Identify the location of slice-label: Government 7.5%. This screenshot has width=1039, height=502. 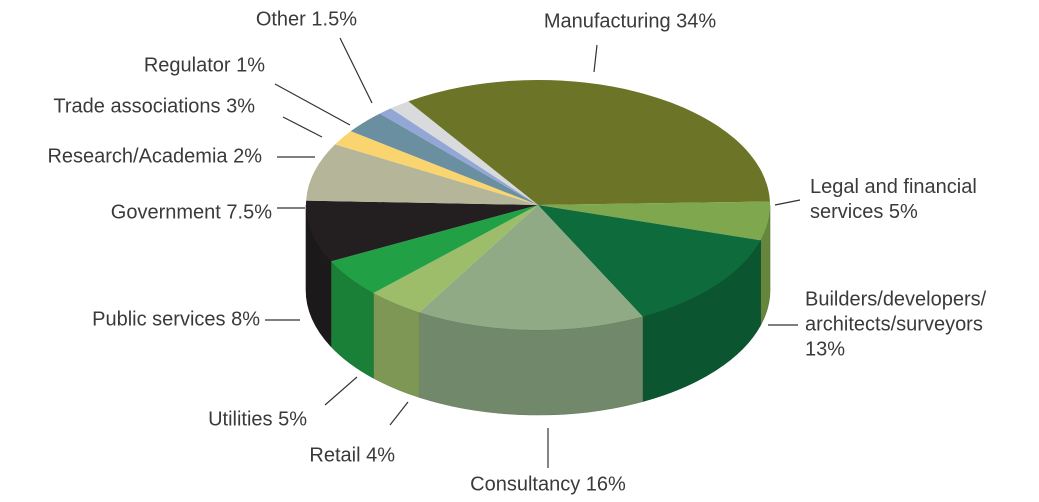
(191, 213).